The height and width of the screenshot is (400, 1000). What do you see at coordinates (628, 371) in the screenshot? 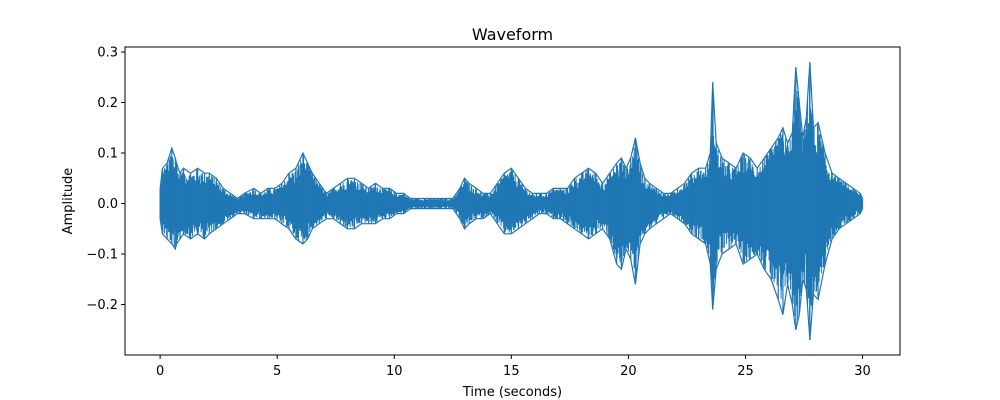
I see `x-tick-label: 20` at bounding box center [628, 371].